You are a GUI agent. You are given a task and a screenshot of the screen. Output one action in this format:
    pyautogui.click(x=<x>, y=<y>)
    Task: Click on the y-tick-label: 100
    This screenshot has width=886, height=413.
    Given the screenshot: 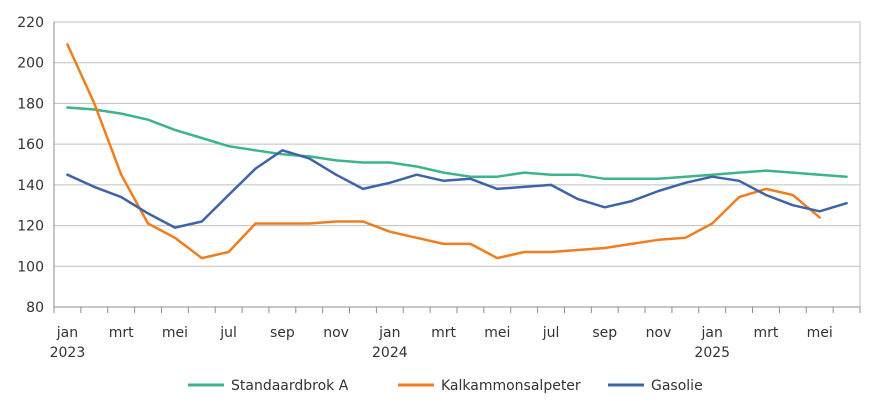 What is the action you would take?
    pyautogui.click(x=30, y=267)
    